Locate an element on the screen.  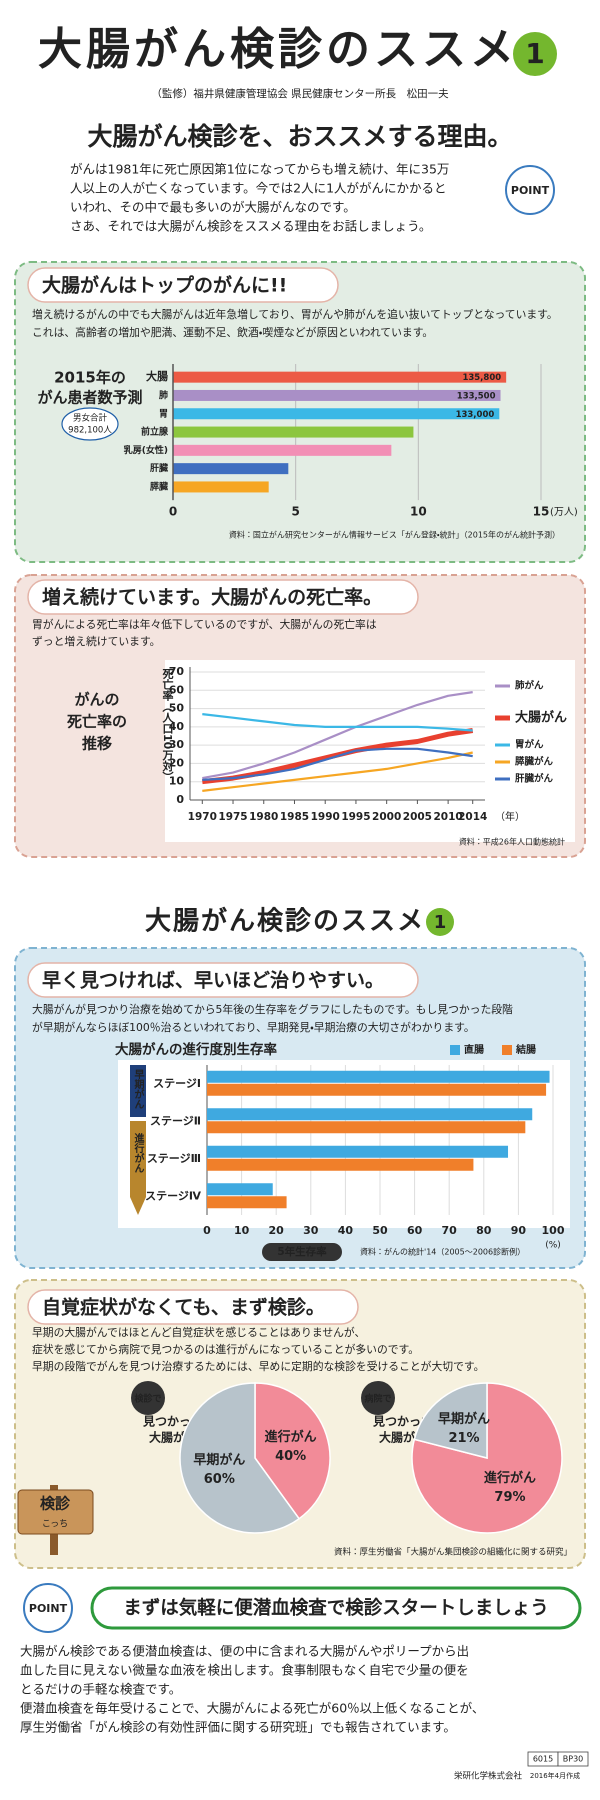
y-tick-label: 10 is located at coordinates (177, 781).